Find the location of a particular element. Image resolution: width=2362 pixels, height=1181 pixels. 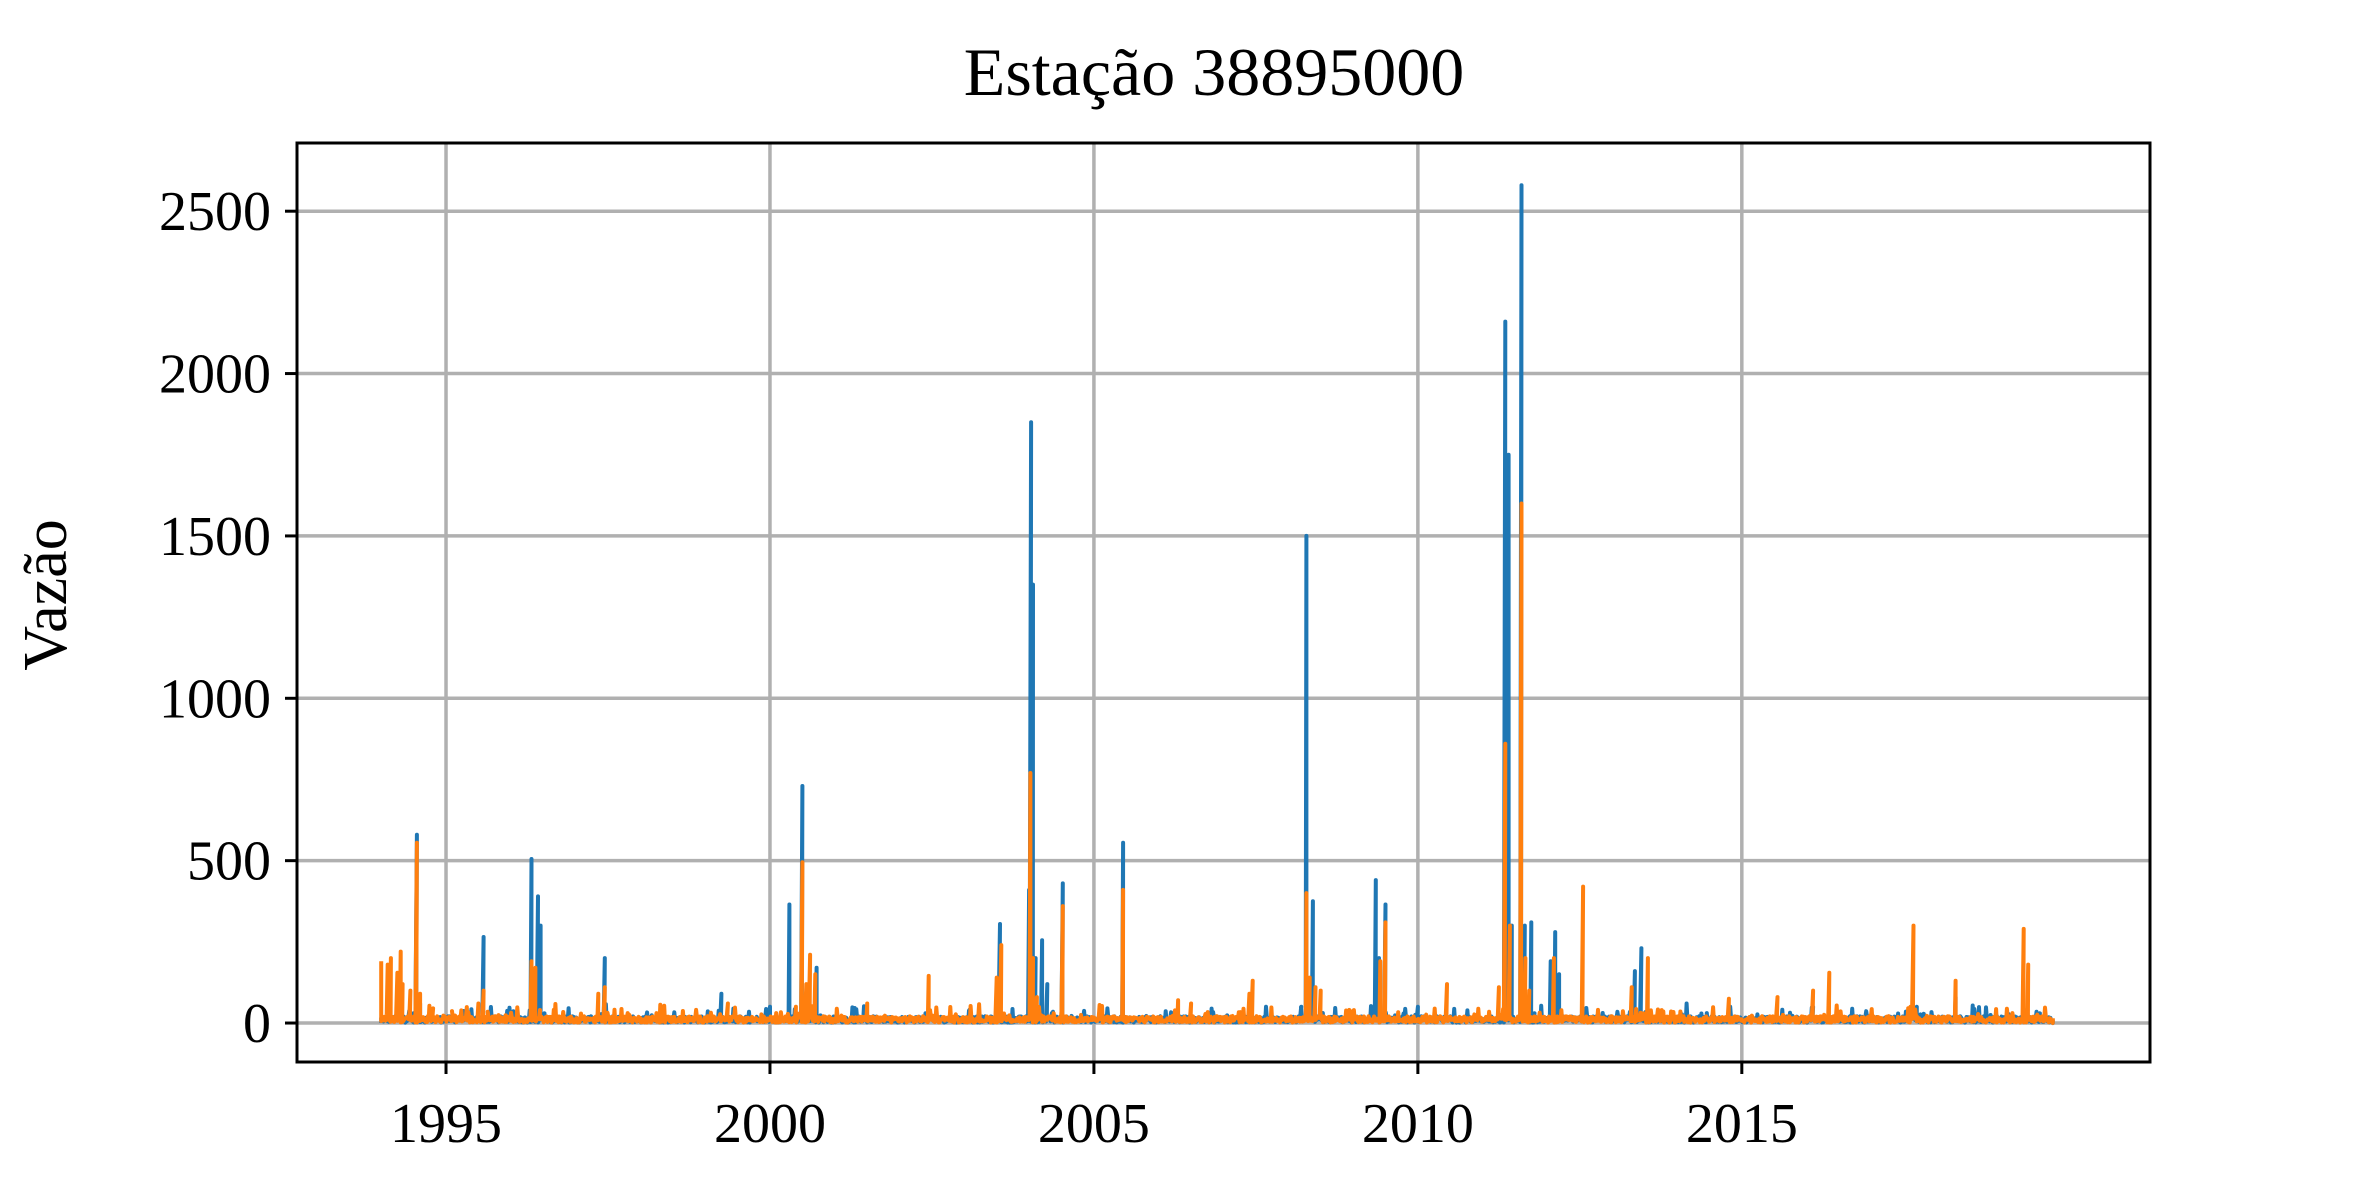

x-tick-label: 1995 is located at coordinates (446, 1124).